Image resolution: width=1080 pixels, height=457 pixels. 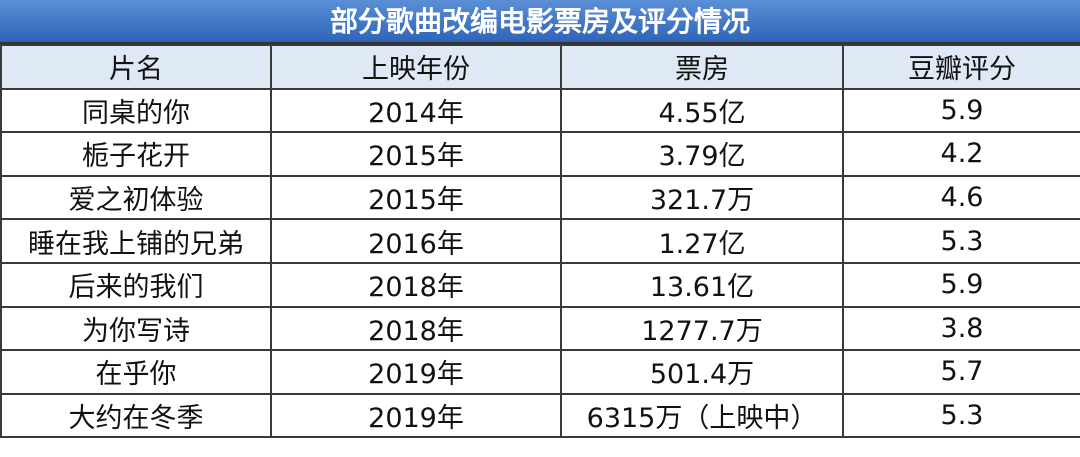 What do you see at coordinates (136, 154) in the screenshot?
I see `table-cell: 栀子花开` at bounding box center [136, 154].